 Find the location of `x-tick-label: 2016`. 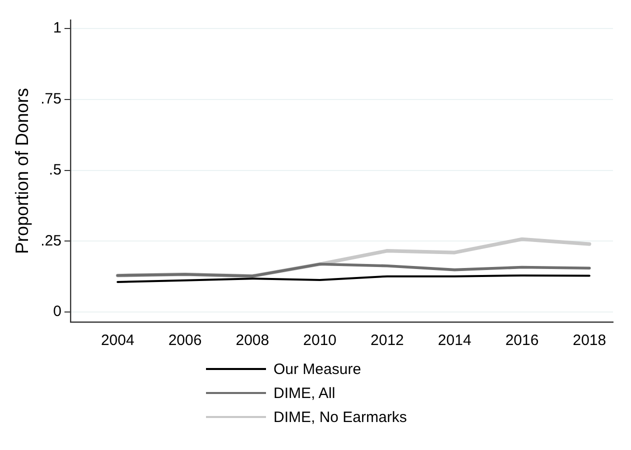

x-tick-label: 2016 is located at coordinates (522, 341).